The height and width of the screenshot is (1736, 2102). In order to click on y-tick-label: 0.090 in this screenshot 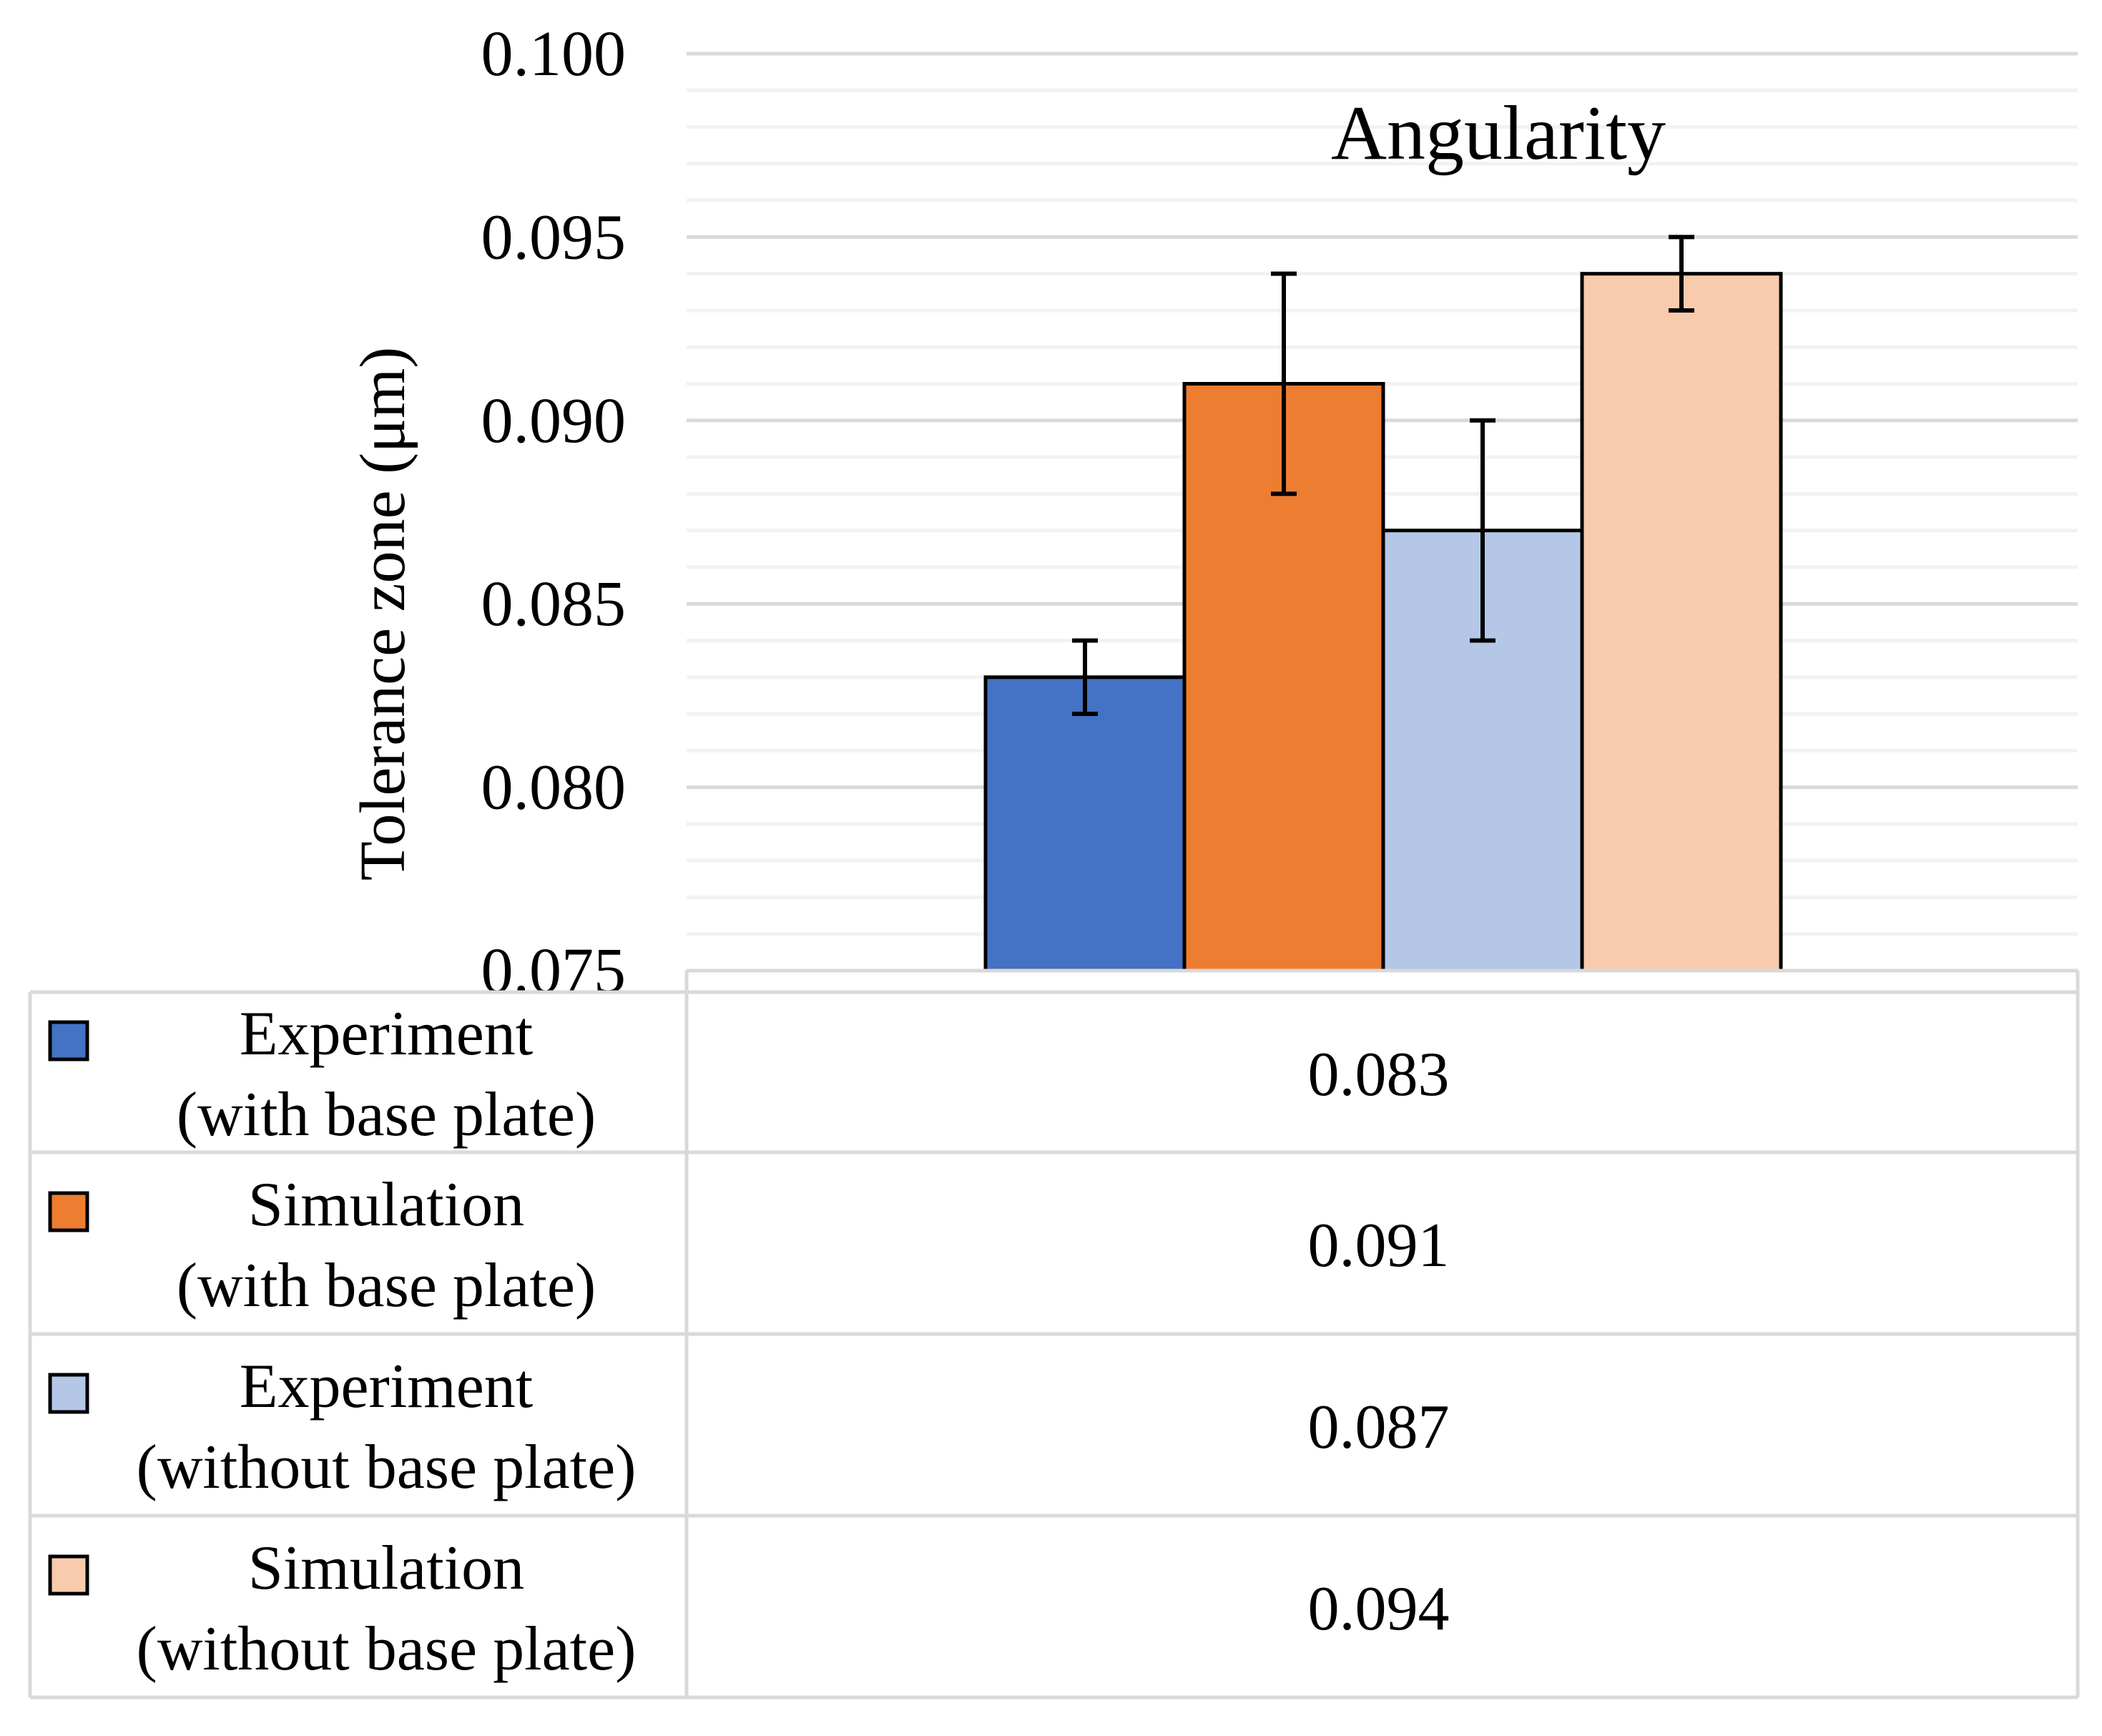, I will do `click(554, 421)`.